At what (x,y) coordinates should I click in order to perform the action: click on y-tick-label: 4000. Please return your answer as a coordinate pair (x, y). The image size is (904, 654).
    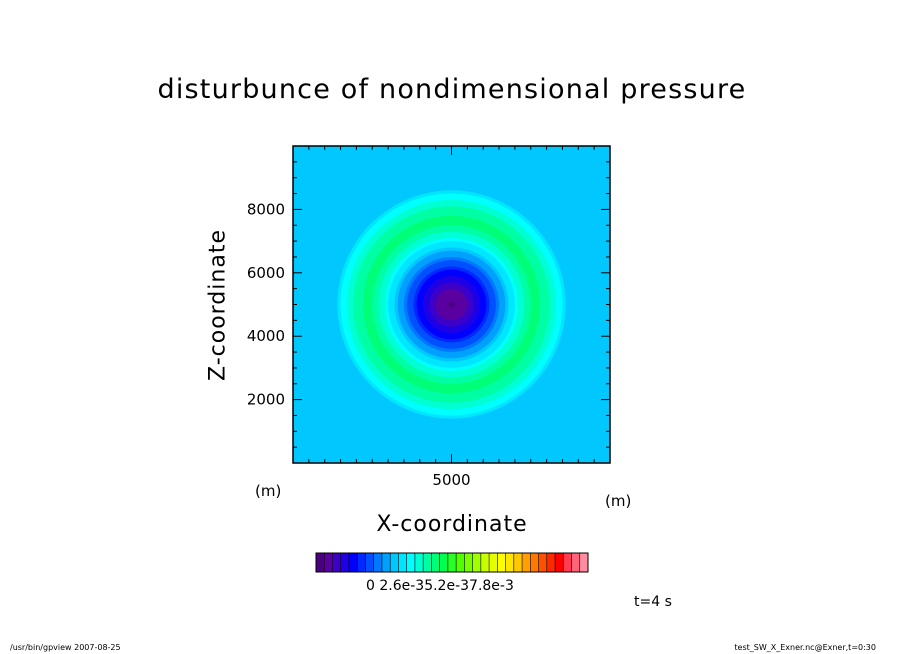
    Looking at the image, I should click on (266, 336).